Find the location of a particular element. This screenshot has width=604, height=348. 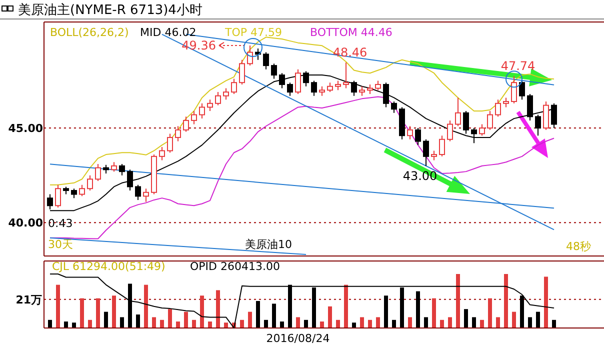

text: MID 46.02 is located at coordinates (168, 32).